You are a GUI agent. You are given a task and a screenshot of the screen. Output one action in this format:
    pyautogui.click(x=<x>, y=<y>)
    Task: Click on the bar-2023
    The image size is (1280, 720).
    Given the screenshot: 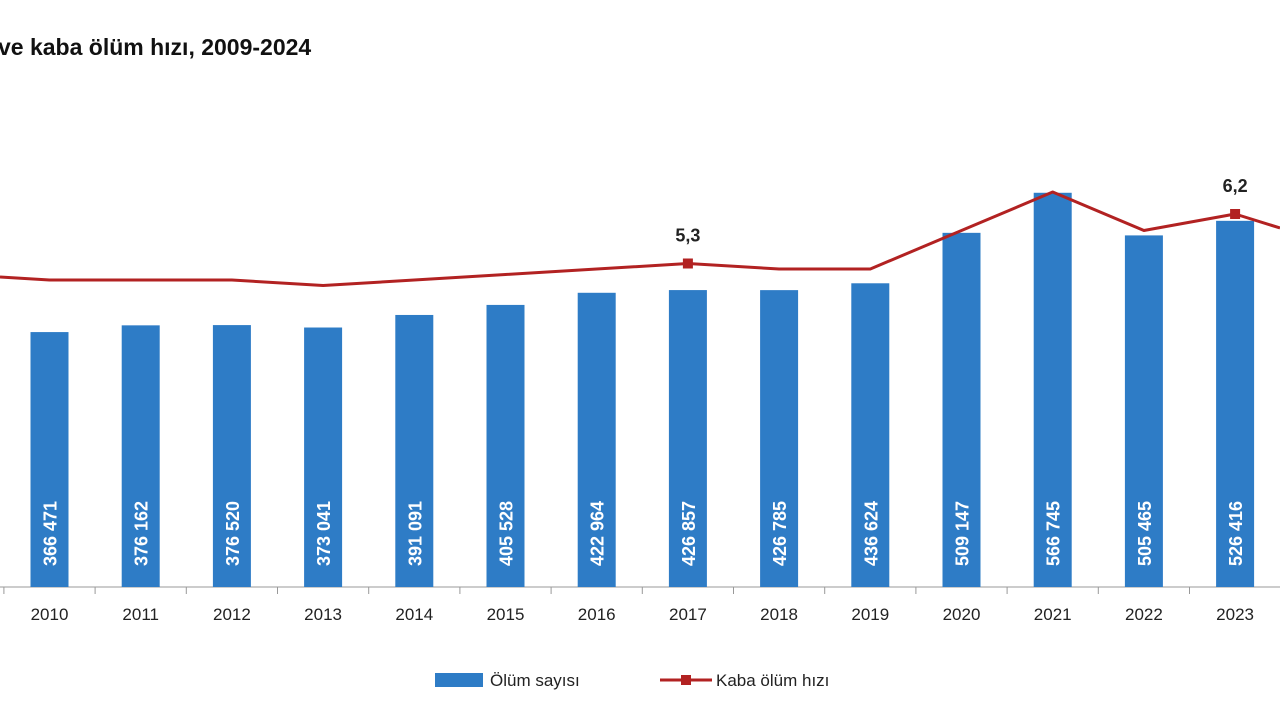 What is the action you would take?
    pyautogui.click(x=1235, y=404)
    